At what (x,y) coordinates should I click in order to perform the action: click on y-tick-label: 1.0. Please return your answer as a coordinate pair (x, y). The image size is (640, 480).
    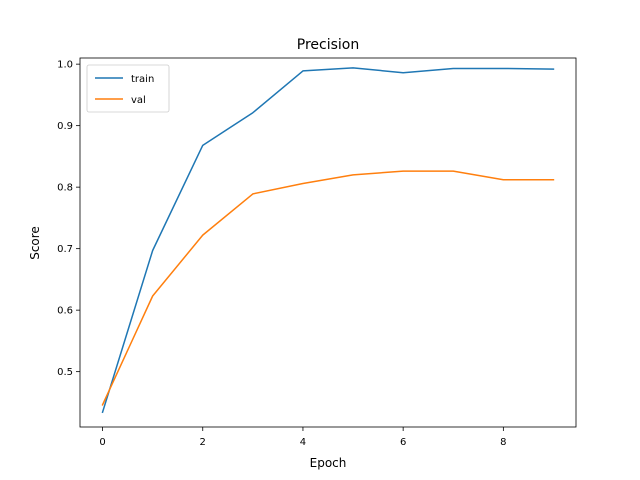
    Looking at the image, I should click on (65, 65).